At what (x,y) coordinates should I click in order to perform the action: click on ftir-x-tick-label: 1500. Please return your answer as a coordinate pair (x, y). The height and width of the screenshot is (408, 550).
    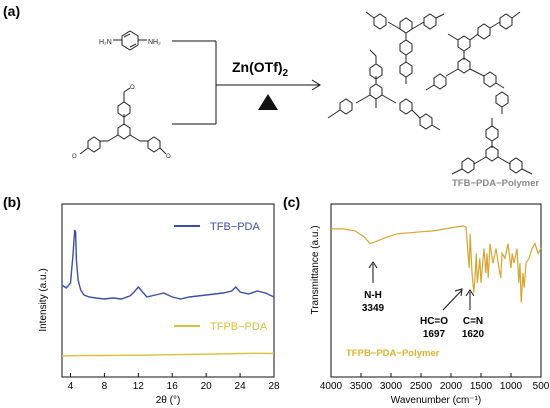
    Looking at the image, I should click on (481, 386).